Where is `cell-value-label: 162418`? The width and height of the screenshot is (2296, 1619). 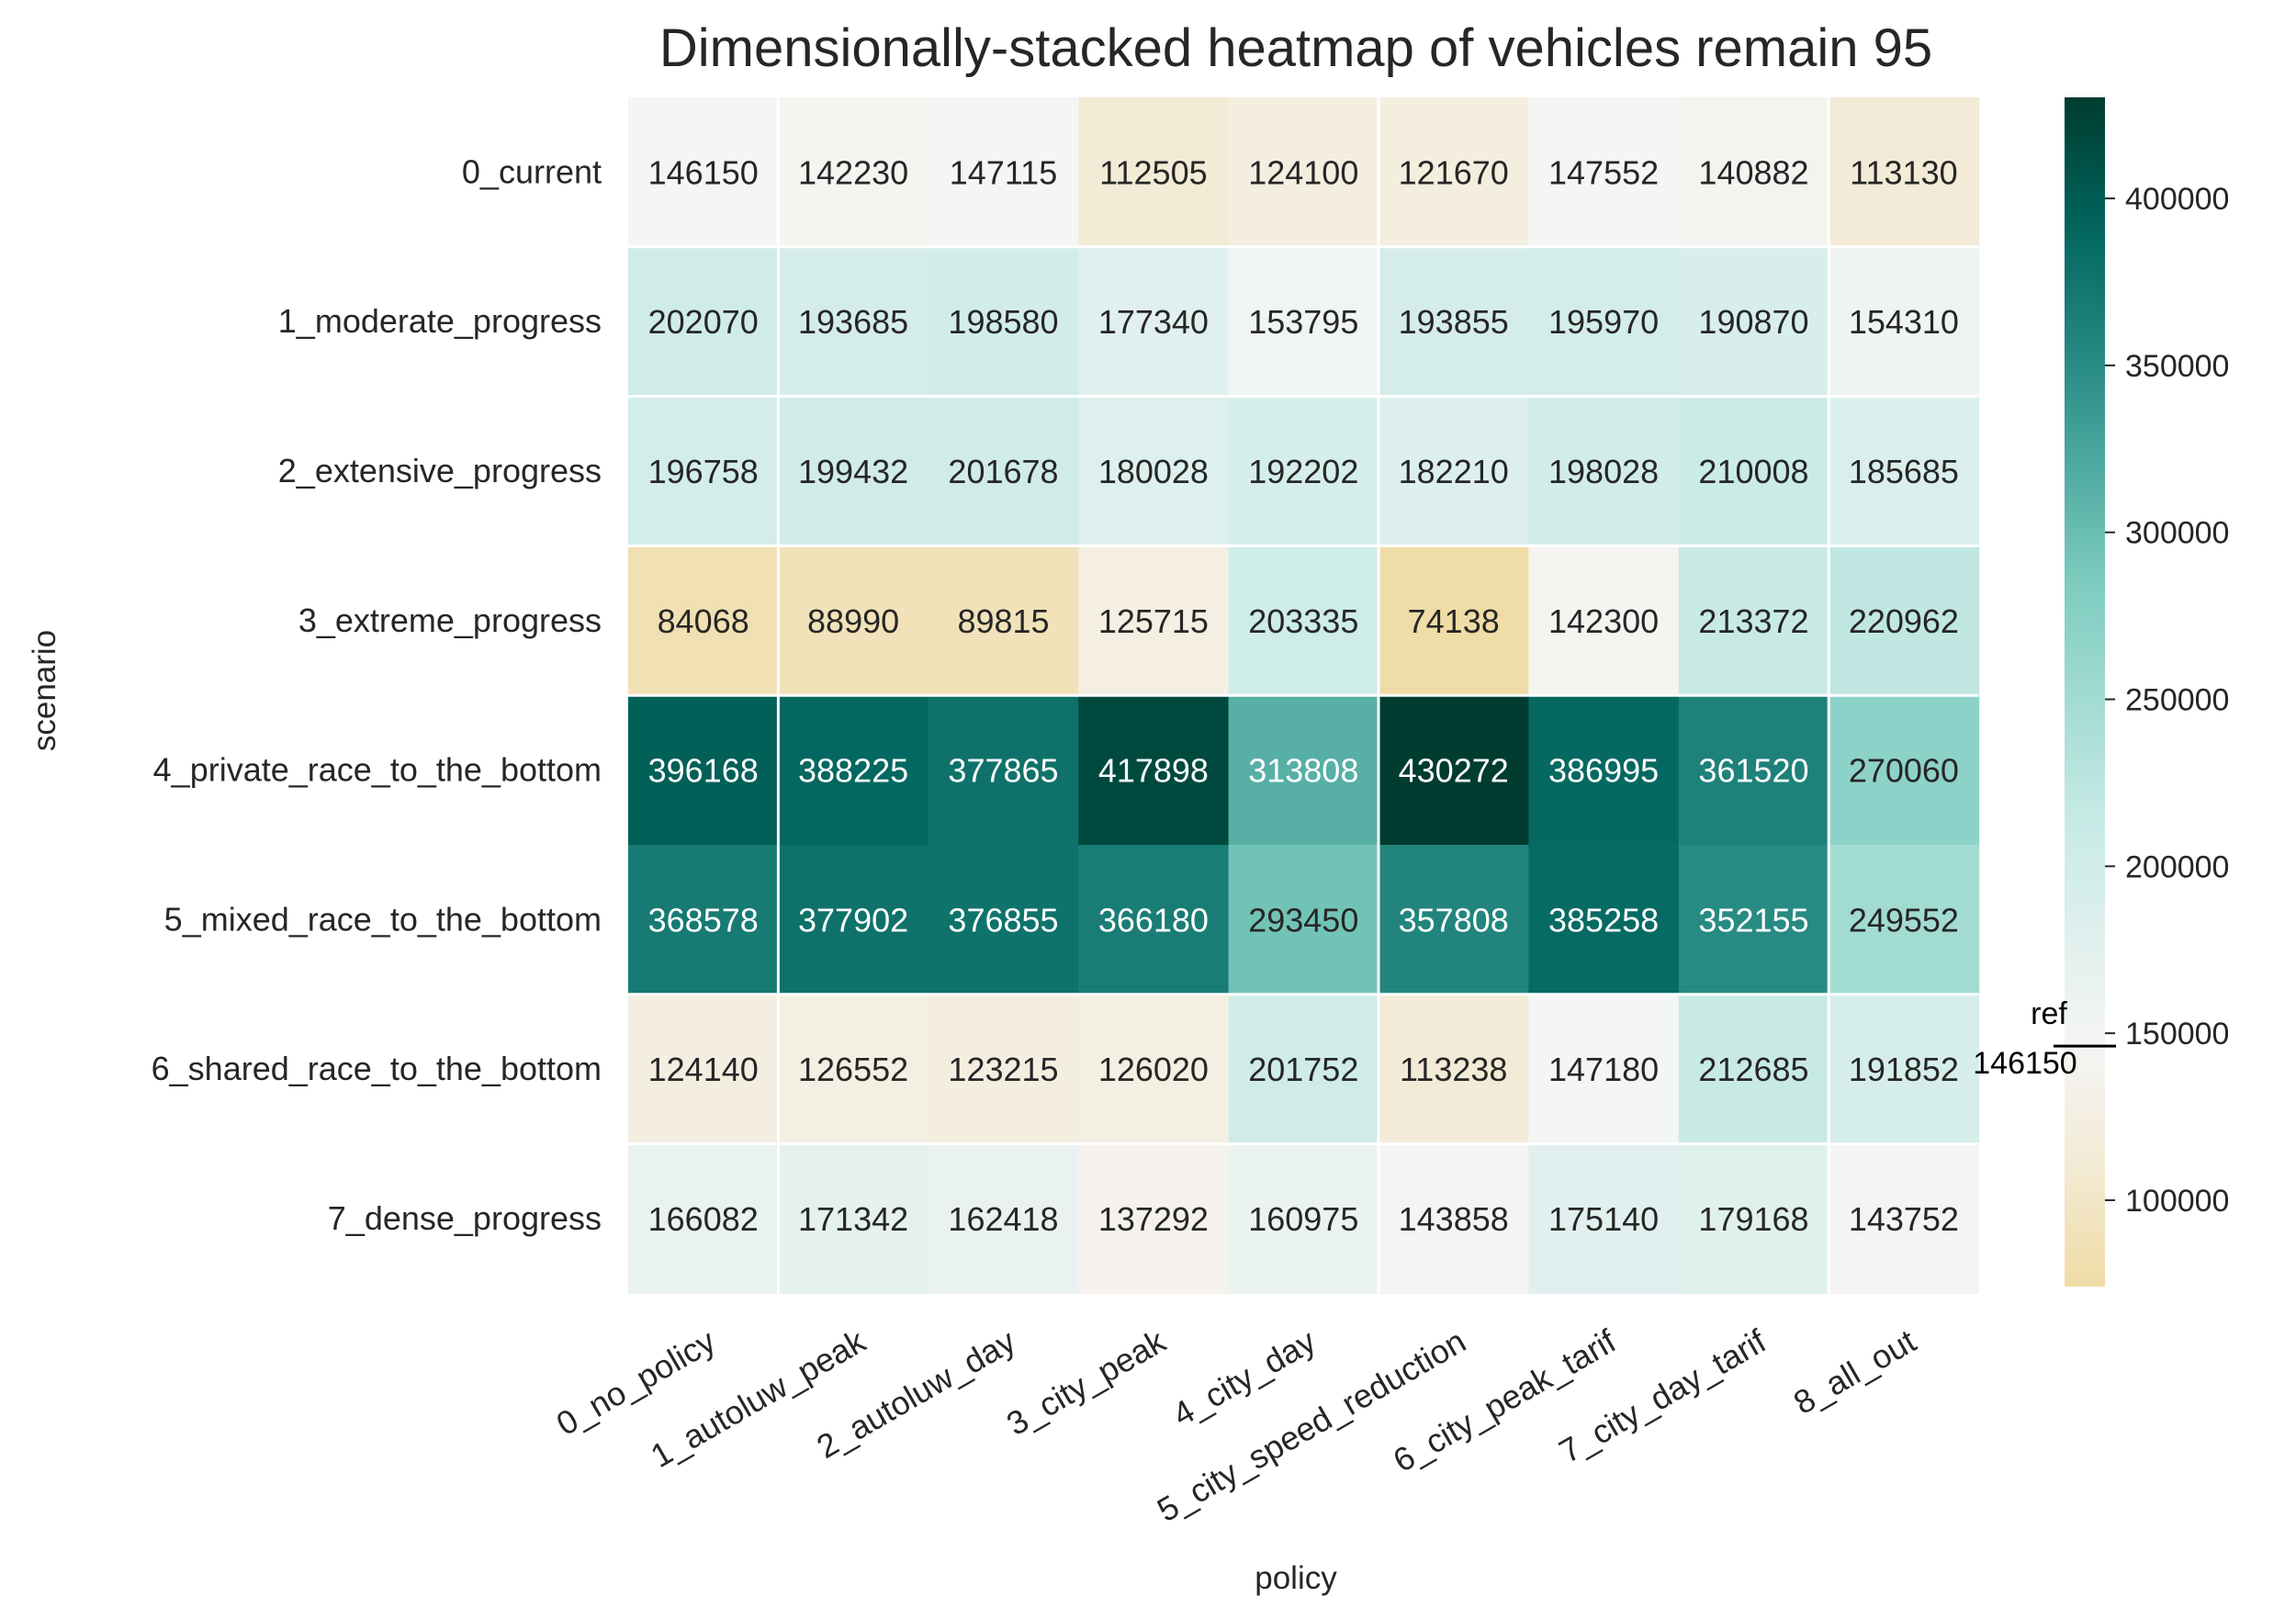 cell-value-label: 162418 is located at coordinates (1003, 1219).